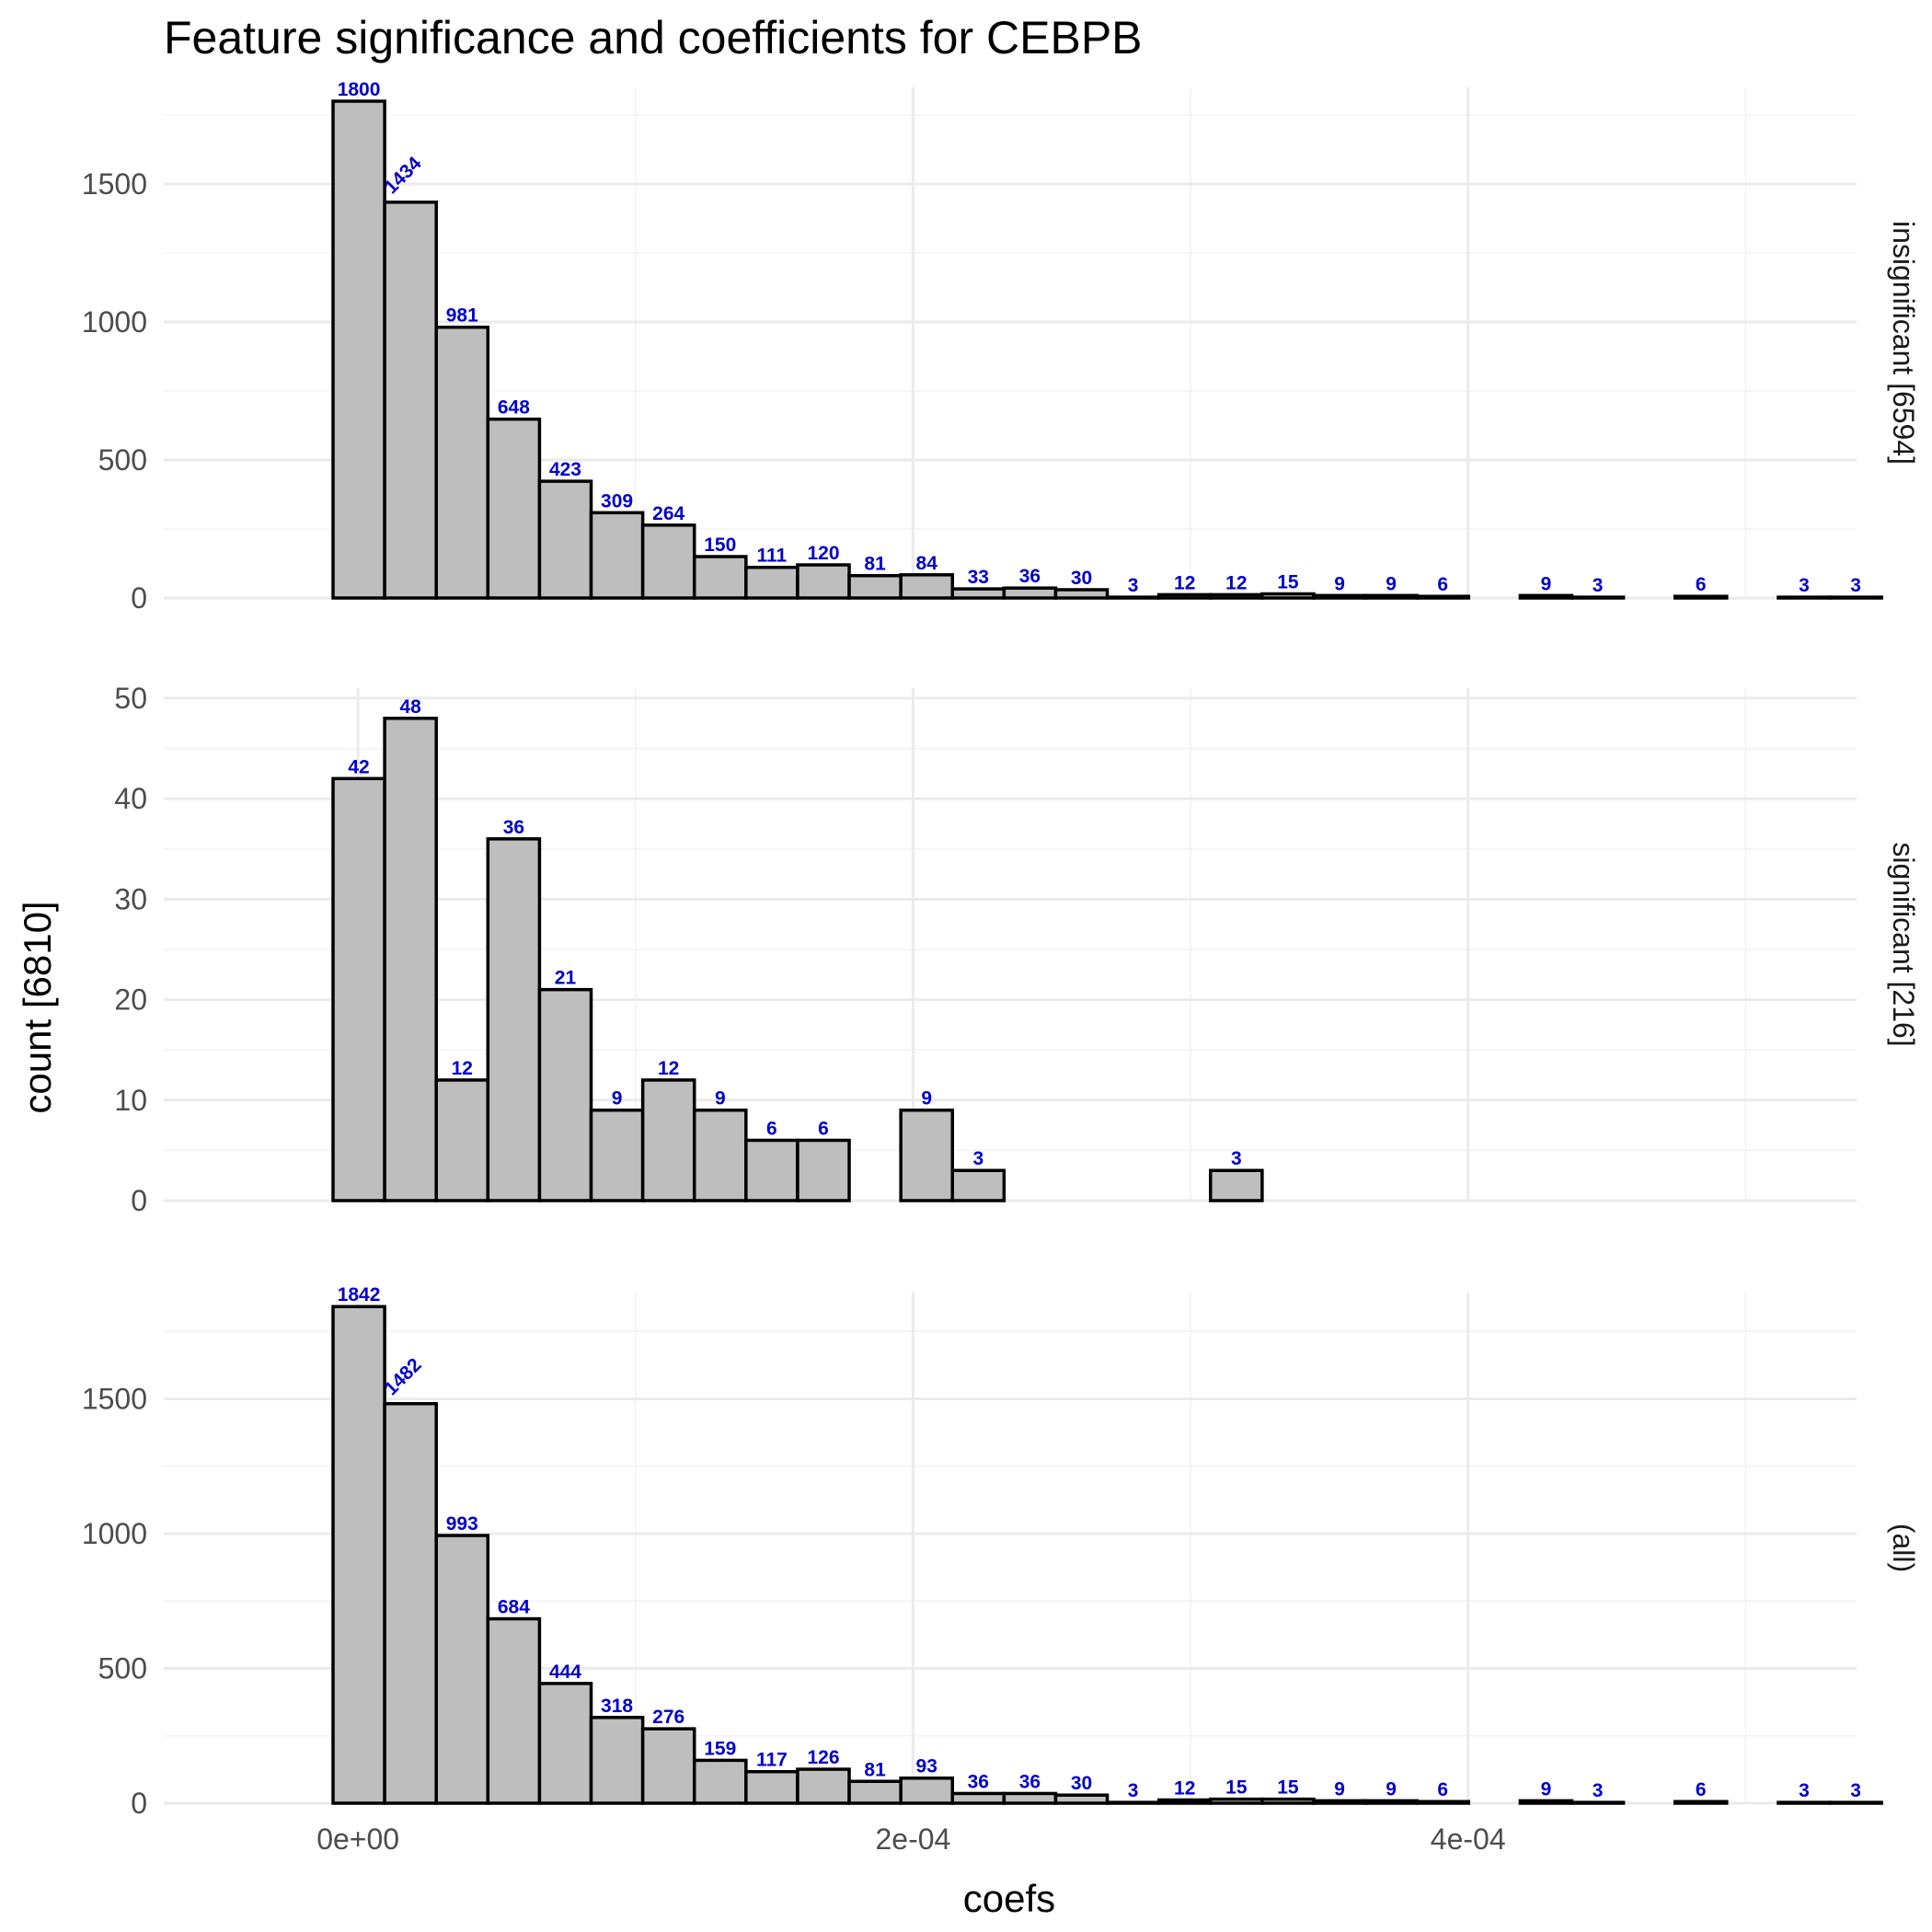  What do you see at coordinates (462, 1524) in the screenshot?
I see `data-label: 993` at bounding box center [462, 1524].